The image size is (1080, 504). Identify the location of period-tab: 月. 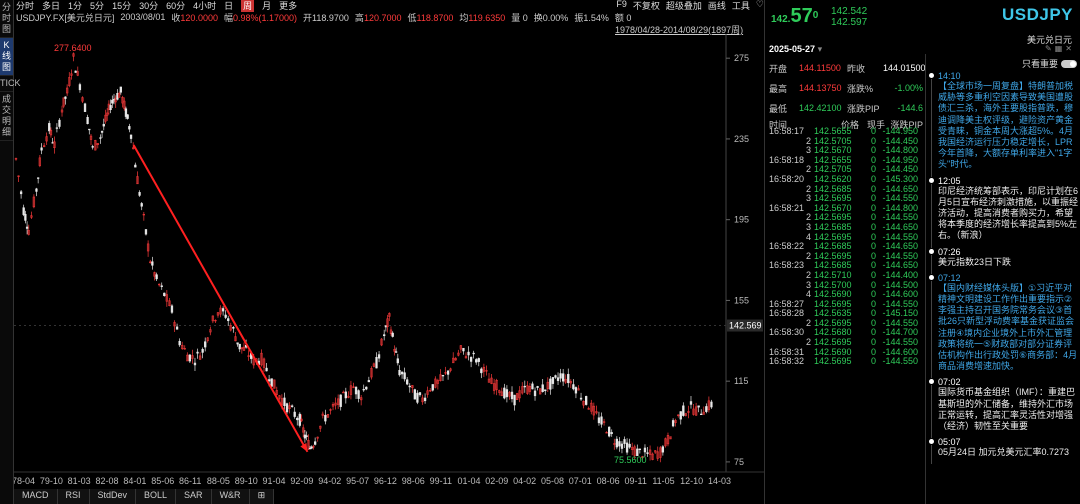
(267, 6).